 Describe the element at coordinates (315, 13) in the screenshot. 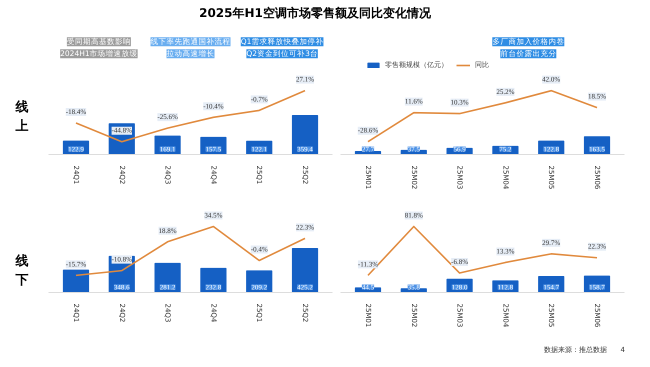

I see `chart-title: 2025年H1空调市场零售额及同比变化情况` at that location.